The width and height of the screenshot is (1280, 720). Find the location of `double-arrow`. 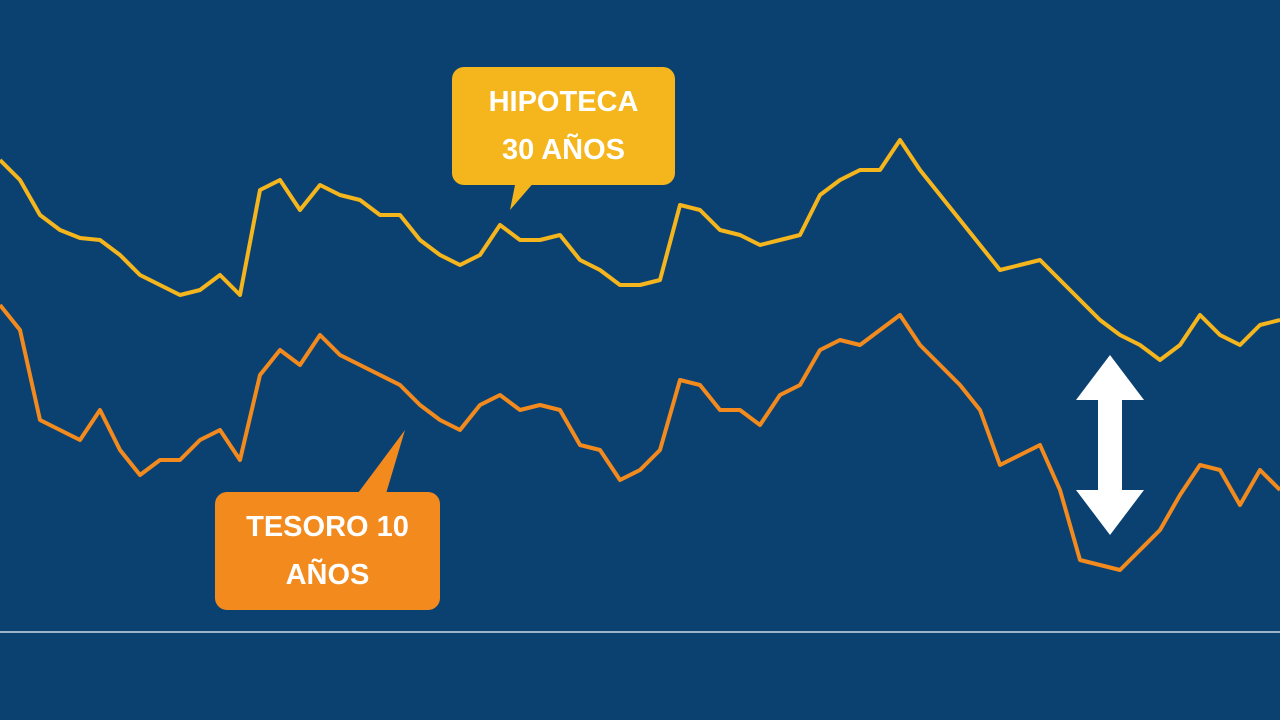

double-arrow is located at coordinates (1110, 445).